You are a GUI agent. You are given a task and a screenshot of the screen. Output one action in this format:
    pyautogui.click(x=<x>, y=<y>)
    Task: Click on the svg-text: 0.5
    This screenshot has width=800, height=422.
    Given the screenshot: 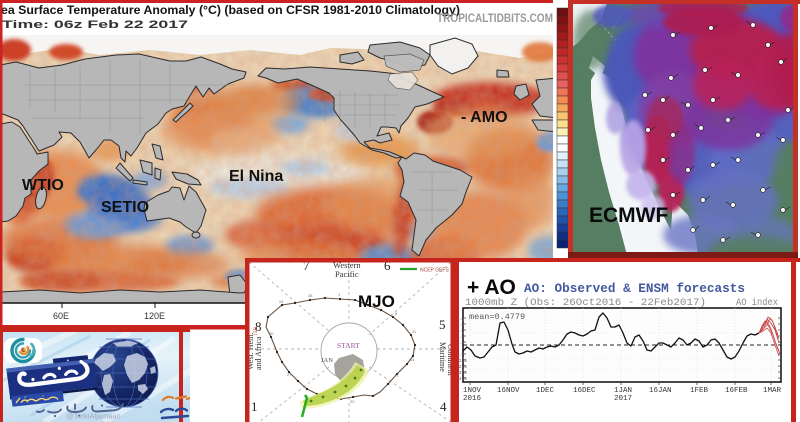 What is the action you would take?
    pyautogui.click(x=460, y=343)
    